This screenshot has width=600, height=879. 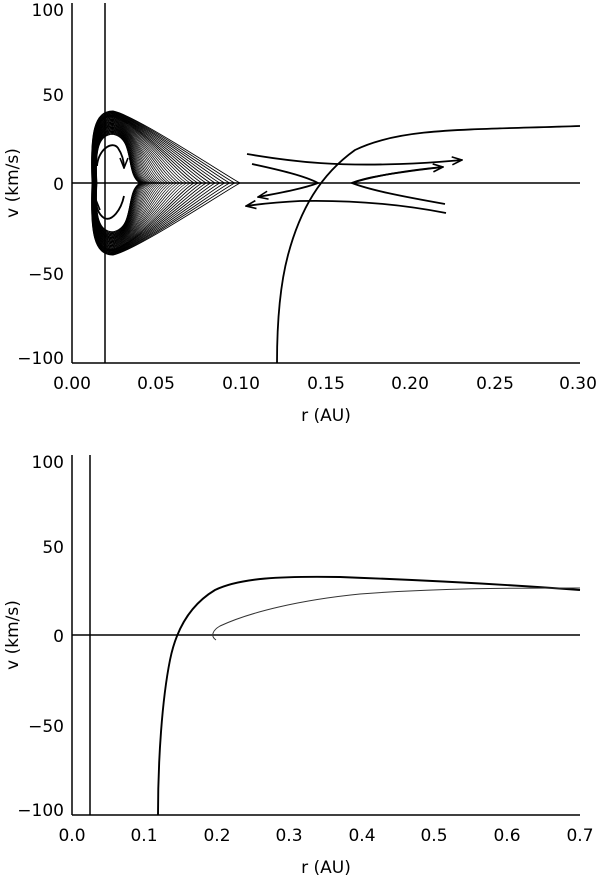 What do you see at coordinates (40, 359) in the screenshot?
I see `top-ytick-neg100: −100` at bounding box center [40, 359].